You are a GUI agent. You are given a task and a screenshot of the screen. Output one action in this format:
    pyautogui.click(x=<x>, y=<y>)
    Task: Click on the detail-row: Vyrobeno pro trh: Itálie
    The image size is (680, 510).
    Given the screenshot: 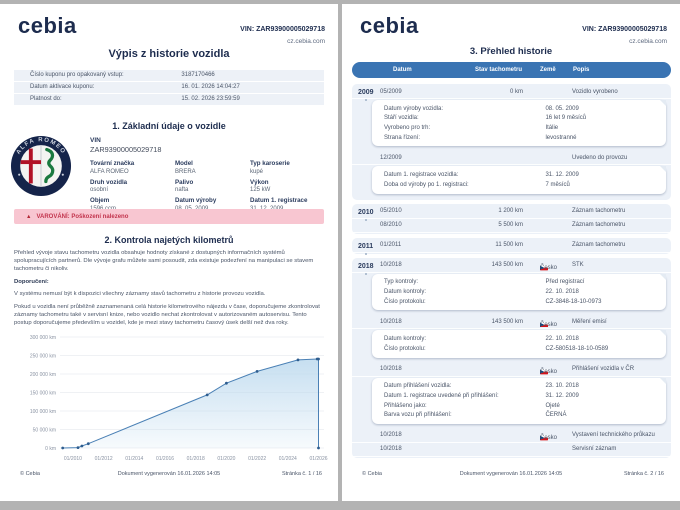 What is the action you would take?
    pyautogui.click(x=519, y=128)
    